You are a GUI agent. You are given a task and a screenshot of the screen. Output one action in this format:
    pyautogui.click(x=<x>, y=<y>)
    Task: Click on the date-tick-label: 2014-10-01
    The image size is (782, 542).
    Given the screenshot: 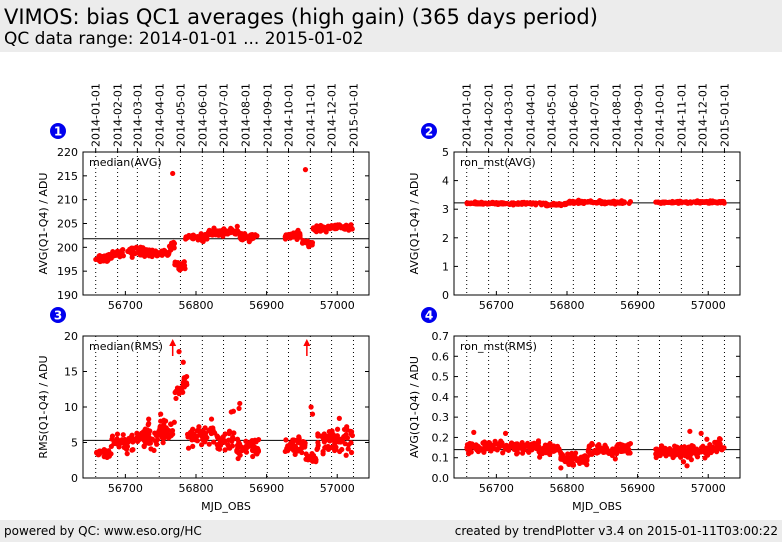 What is the action you would take?
    pyautogui.click(x=659, y=115)
    